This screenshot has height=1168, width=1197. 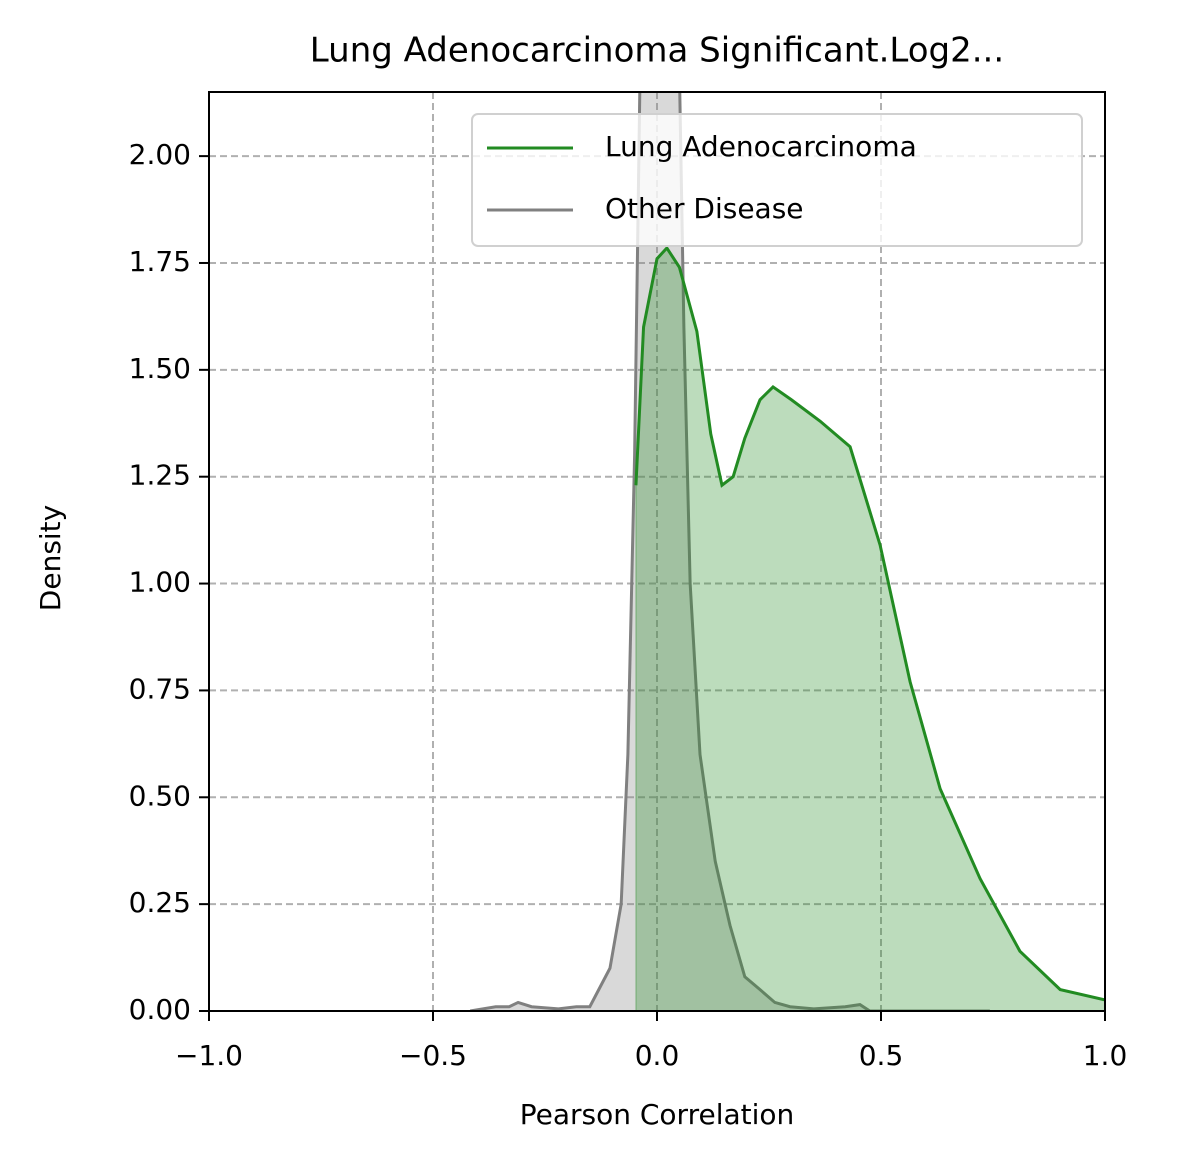 What do you see at coordinates (160, 1009) in the screenshot?
I see `y-tick-label: 0.00` at bounding box center [160, 1009].